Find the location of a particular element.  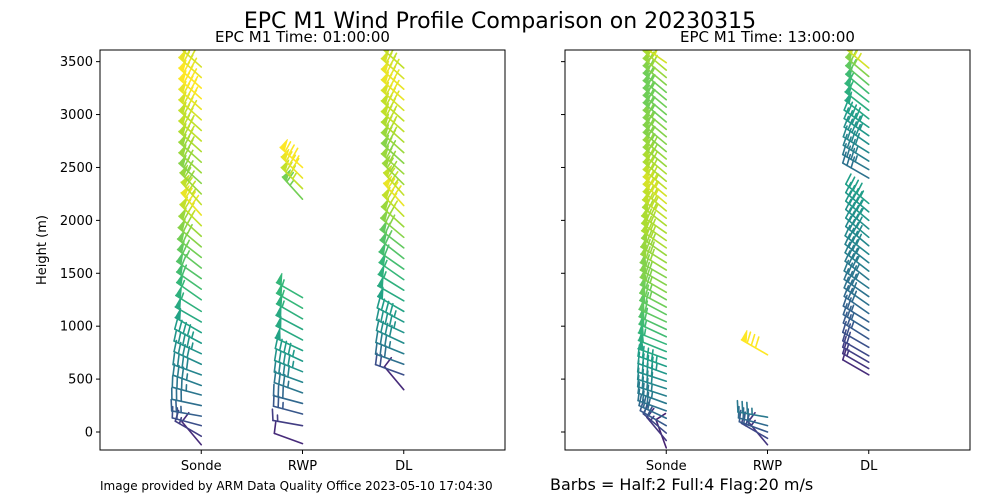

panel-left-title: EPC M1 Time: 01:00:00 is located at coordinates (302, 37).